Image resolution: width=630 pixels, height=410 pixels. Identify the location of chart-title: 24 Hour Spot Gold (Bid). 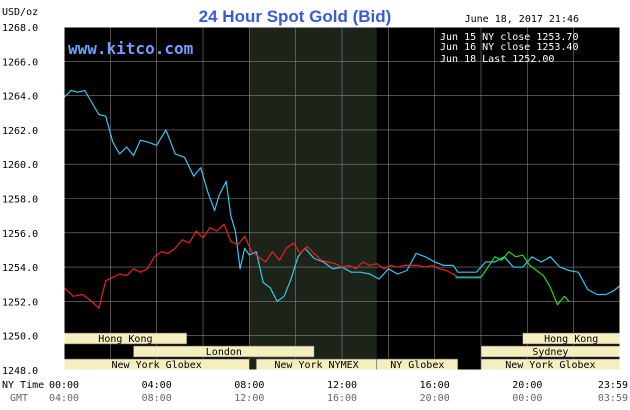
(295, 16).